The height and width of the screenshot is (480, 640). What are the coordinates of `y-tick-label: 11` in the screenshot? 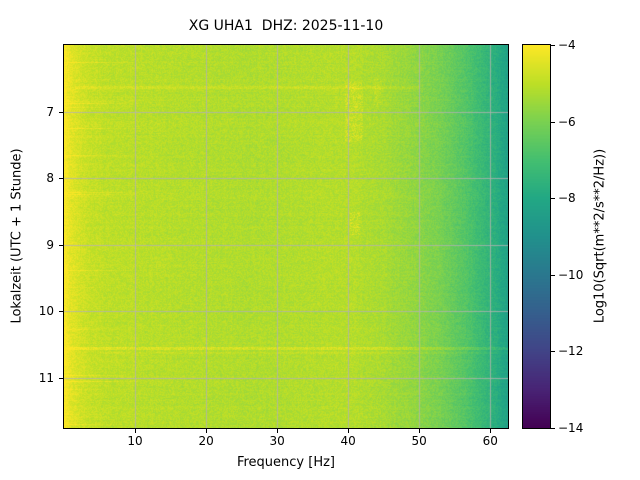 It's located at (46, 378).